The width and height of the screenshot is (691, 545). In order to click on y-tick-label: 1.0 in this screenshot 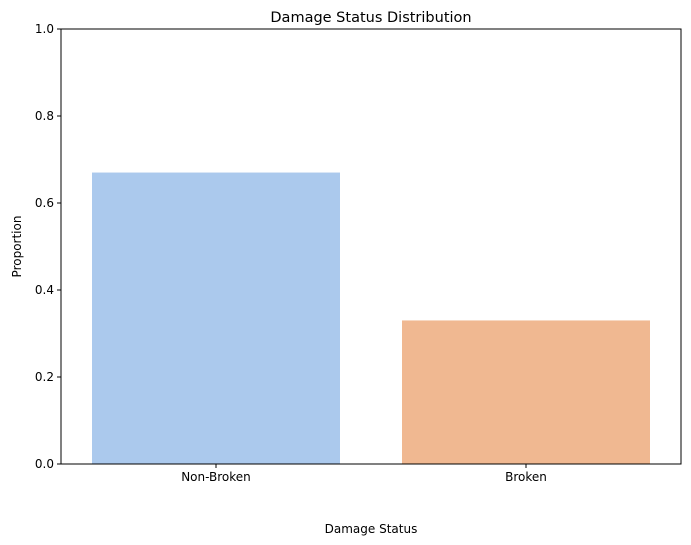, I will do `click(44, 29)`.